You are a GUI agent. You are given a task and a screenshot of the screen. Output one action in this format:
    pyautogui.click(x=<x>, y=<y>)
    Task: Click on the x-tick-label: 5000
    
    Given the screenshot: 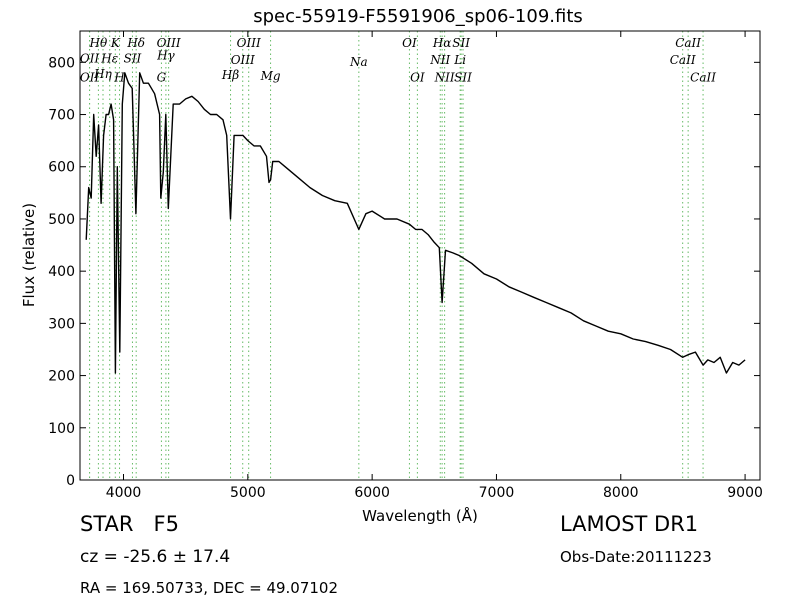 What is the action you would take?
    pyautogui.click(x=248, y=493)
    